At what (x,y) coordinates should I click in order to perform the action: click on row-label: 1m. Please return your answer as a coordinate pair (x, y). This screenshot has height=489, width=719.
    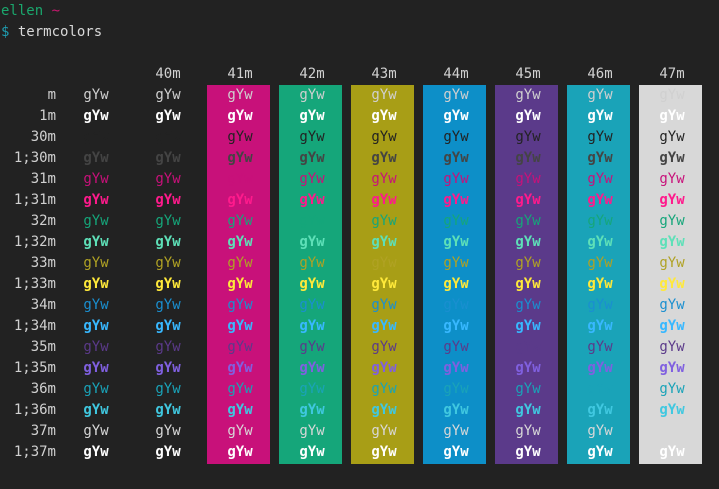
    Looking at the image, I should click on (47, 116).